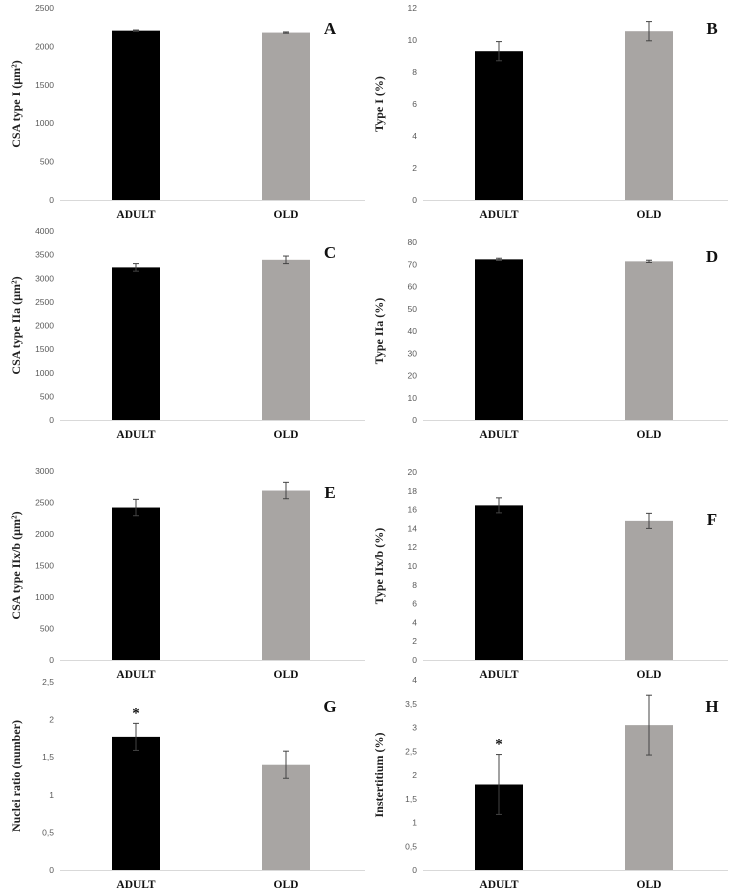  I want to click on panel-d-y-axis-label: Type IIa (%), so click(379, 331).